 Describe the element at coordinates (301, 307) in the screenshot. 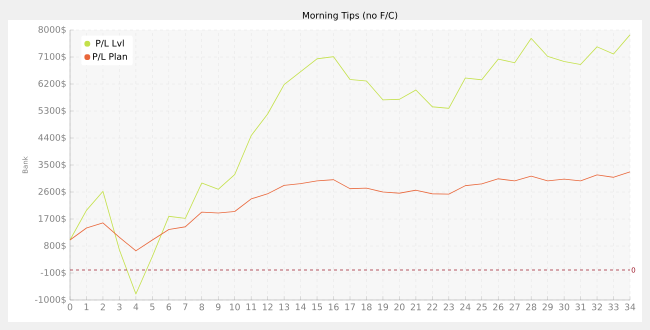

I see `x-tick-label: 14` at that location.